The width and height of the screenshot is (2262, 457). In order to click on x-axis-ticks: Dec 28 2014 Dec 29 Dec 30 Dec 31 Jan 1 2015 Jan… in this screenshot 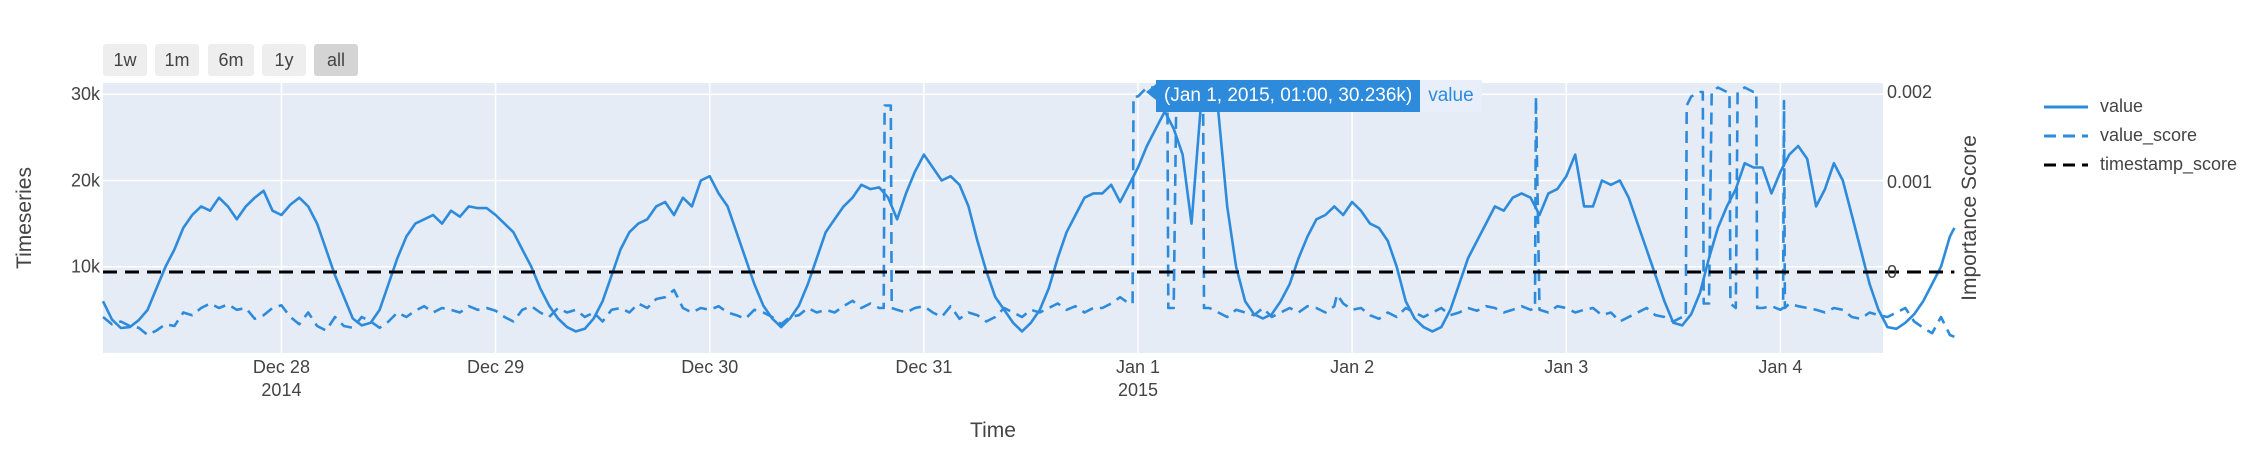, I will do `click(1027, 378)`.